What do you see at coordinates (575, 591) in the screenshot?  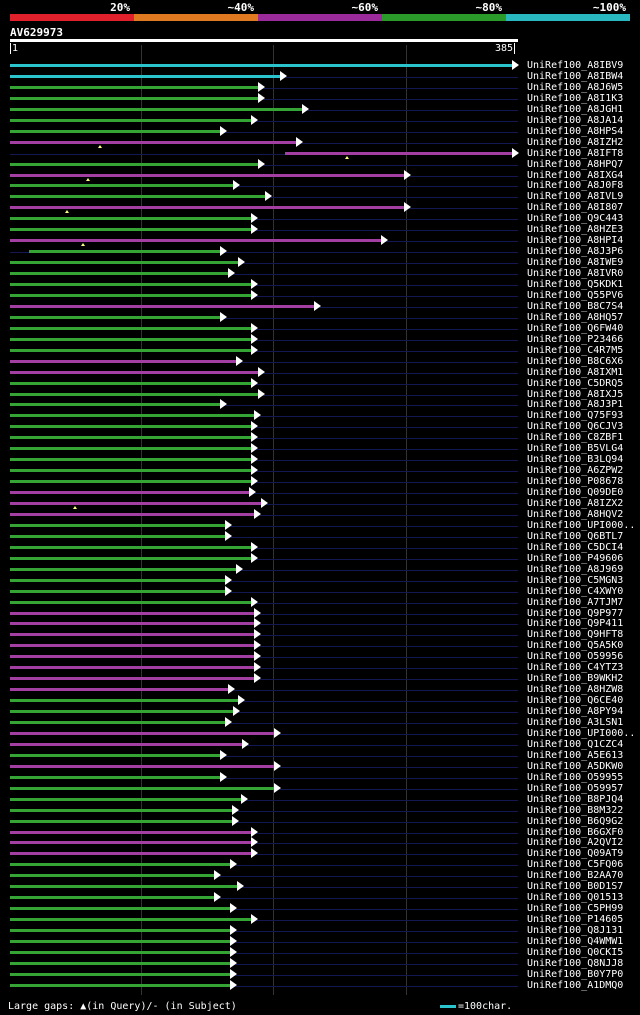 I see `hit-label: UniRef100_C4XWY0` at bounding box center [575, 591].